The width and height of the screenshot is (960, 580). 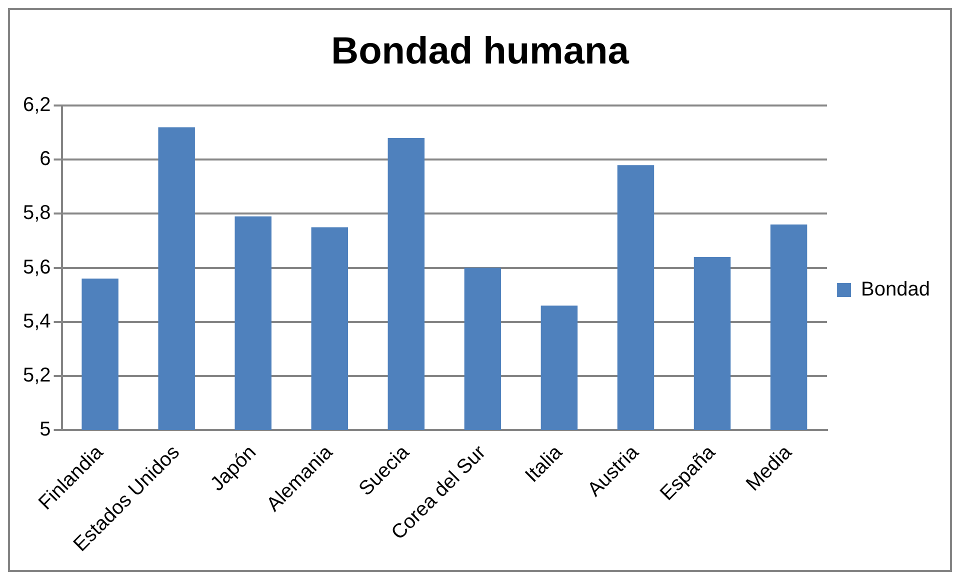 I want to click on legend-label: Bondad, so click(x=895, y=289).